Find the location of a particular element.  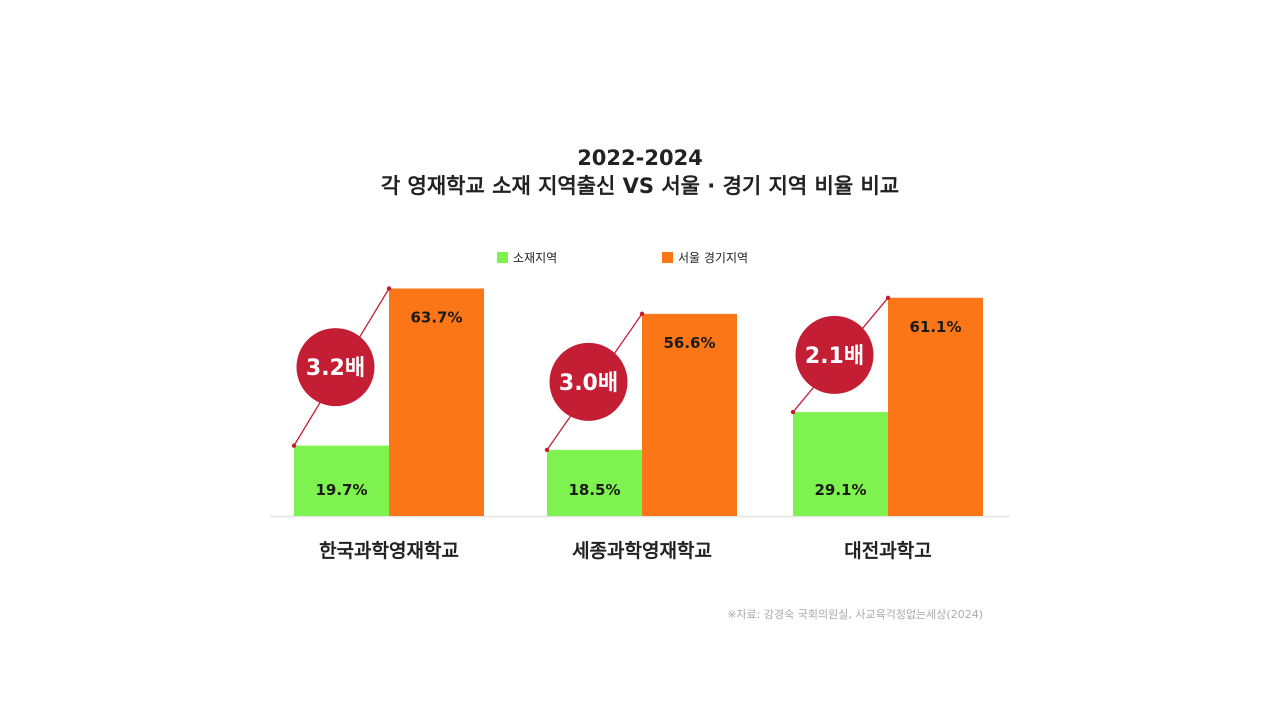

category-label-1: 세종과학영재학교 is located at coordinates (642, 551).